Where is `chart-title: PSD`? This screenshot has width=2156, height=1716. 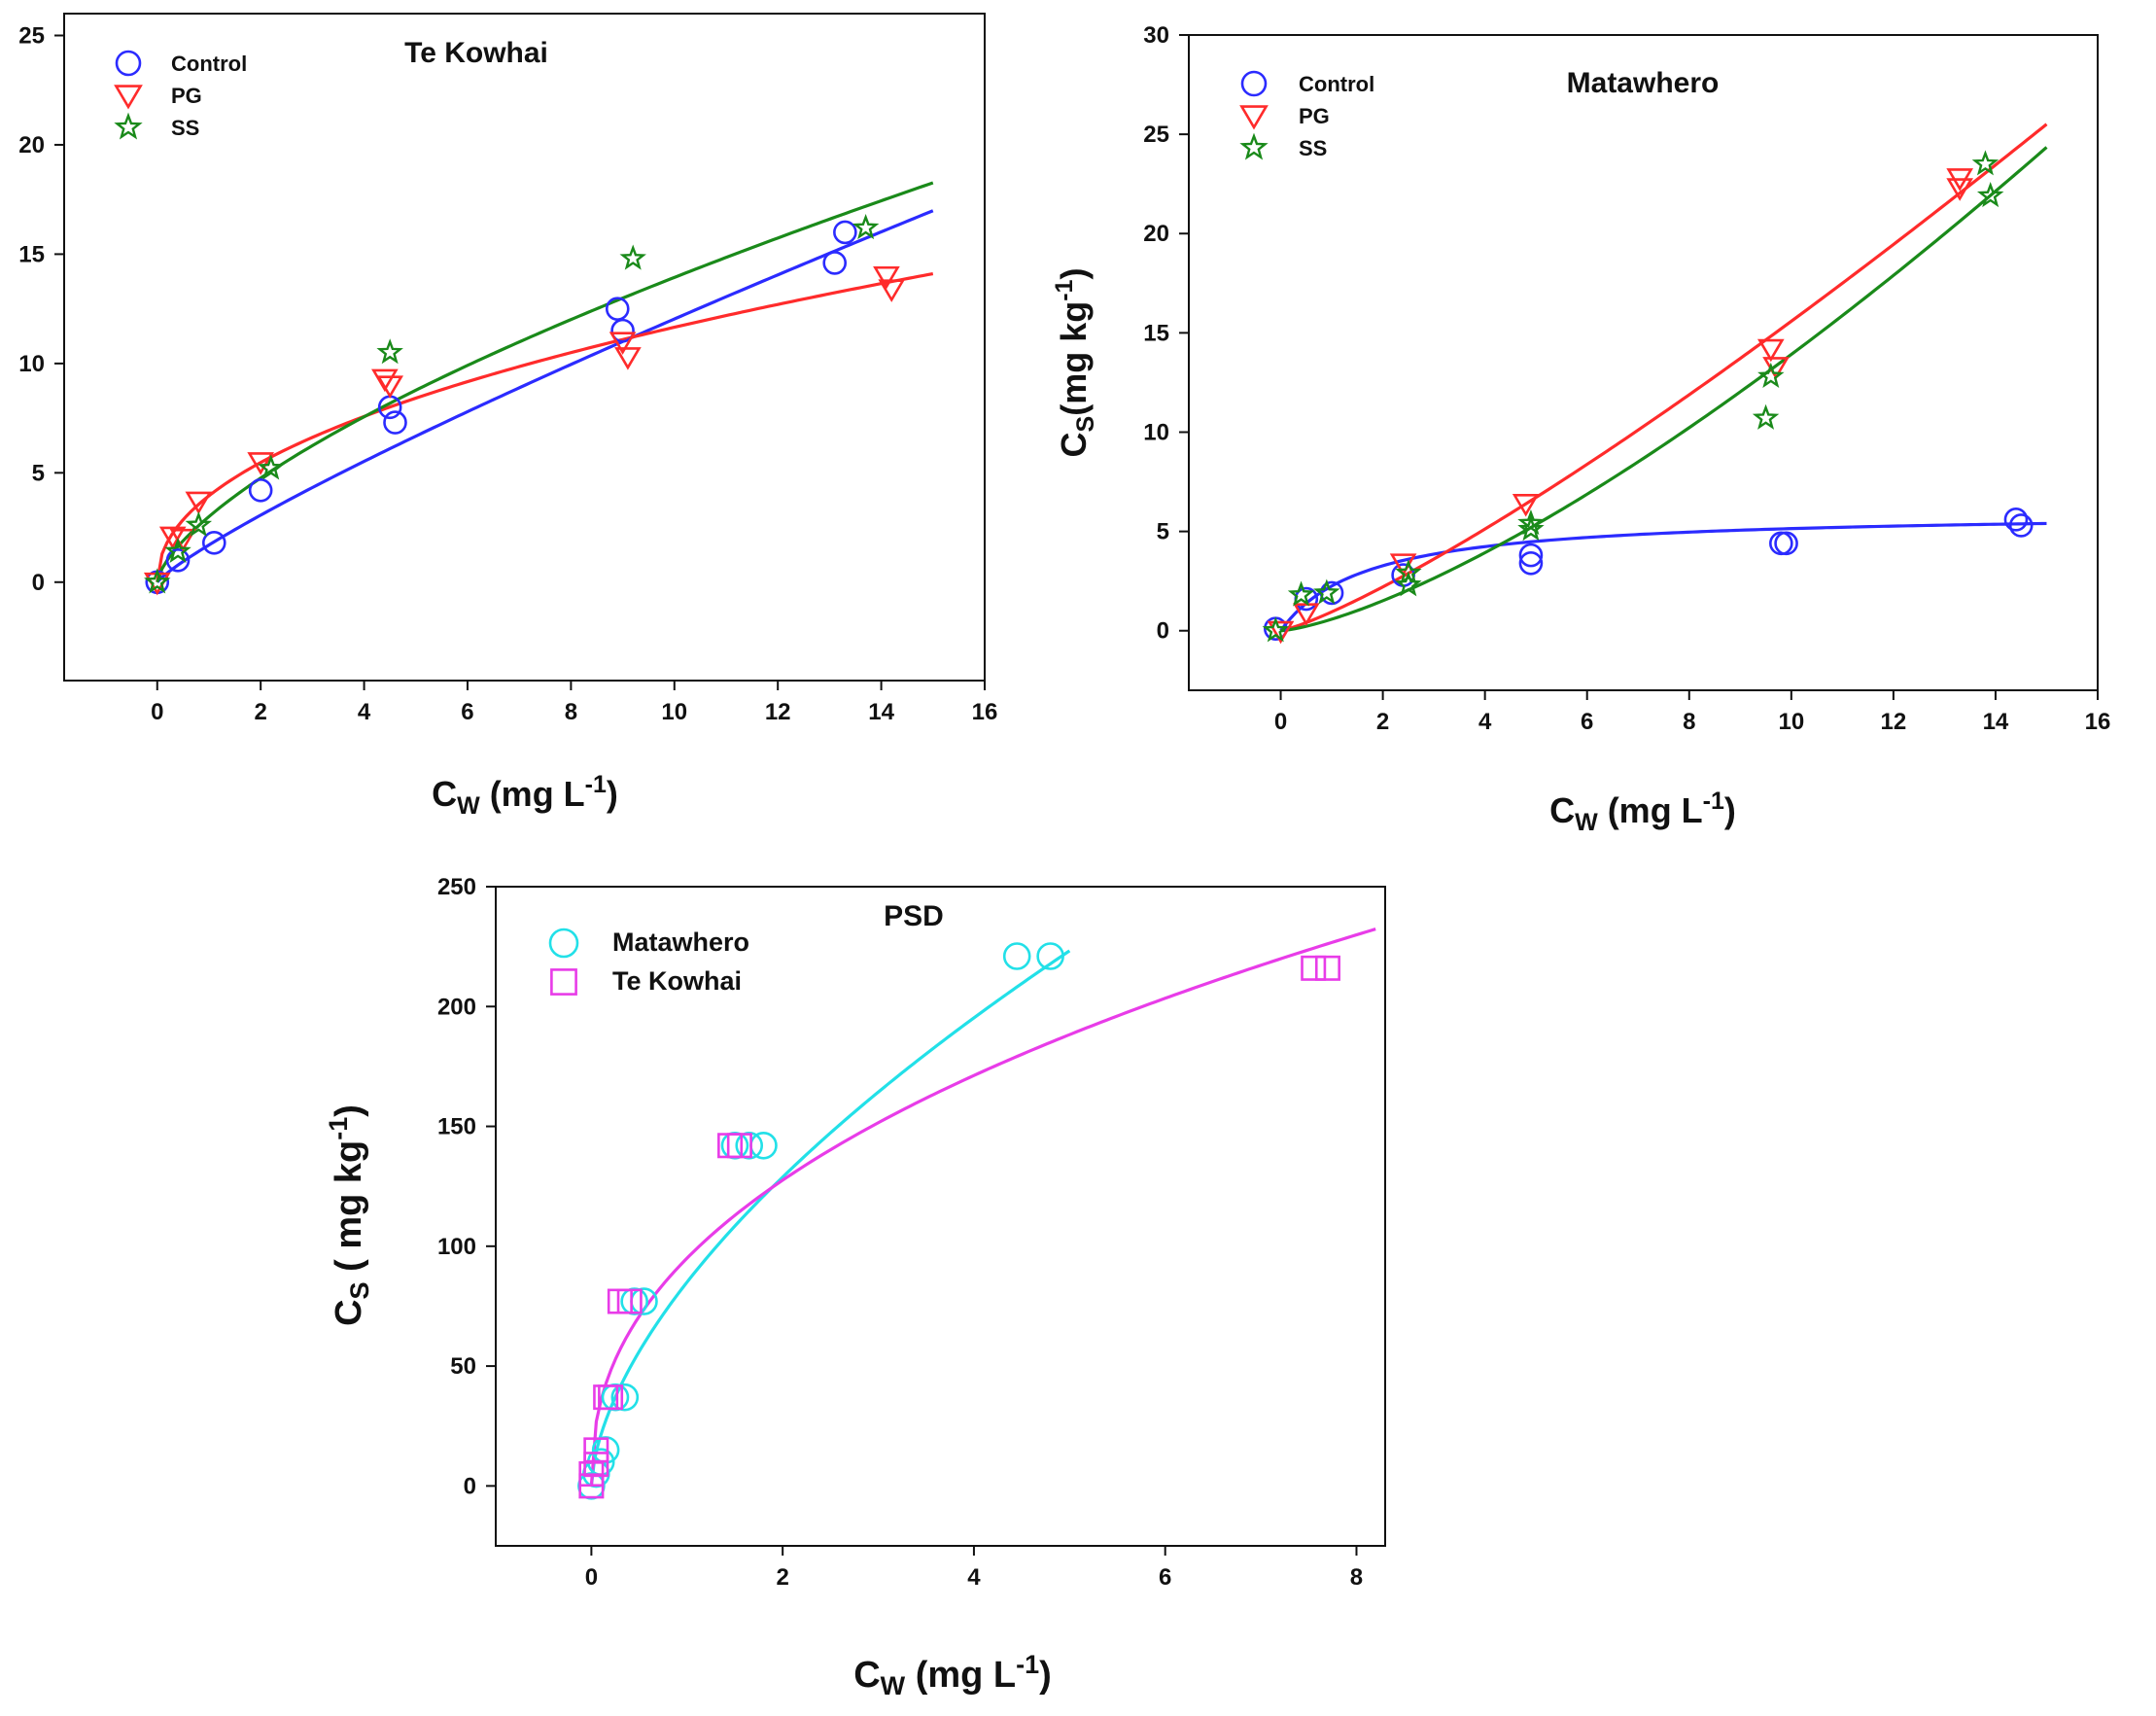
chart-title: PSD is located at coordinates (914, 916).